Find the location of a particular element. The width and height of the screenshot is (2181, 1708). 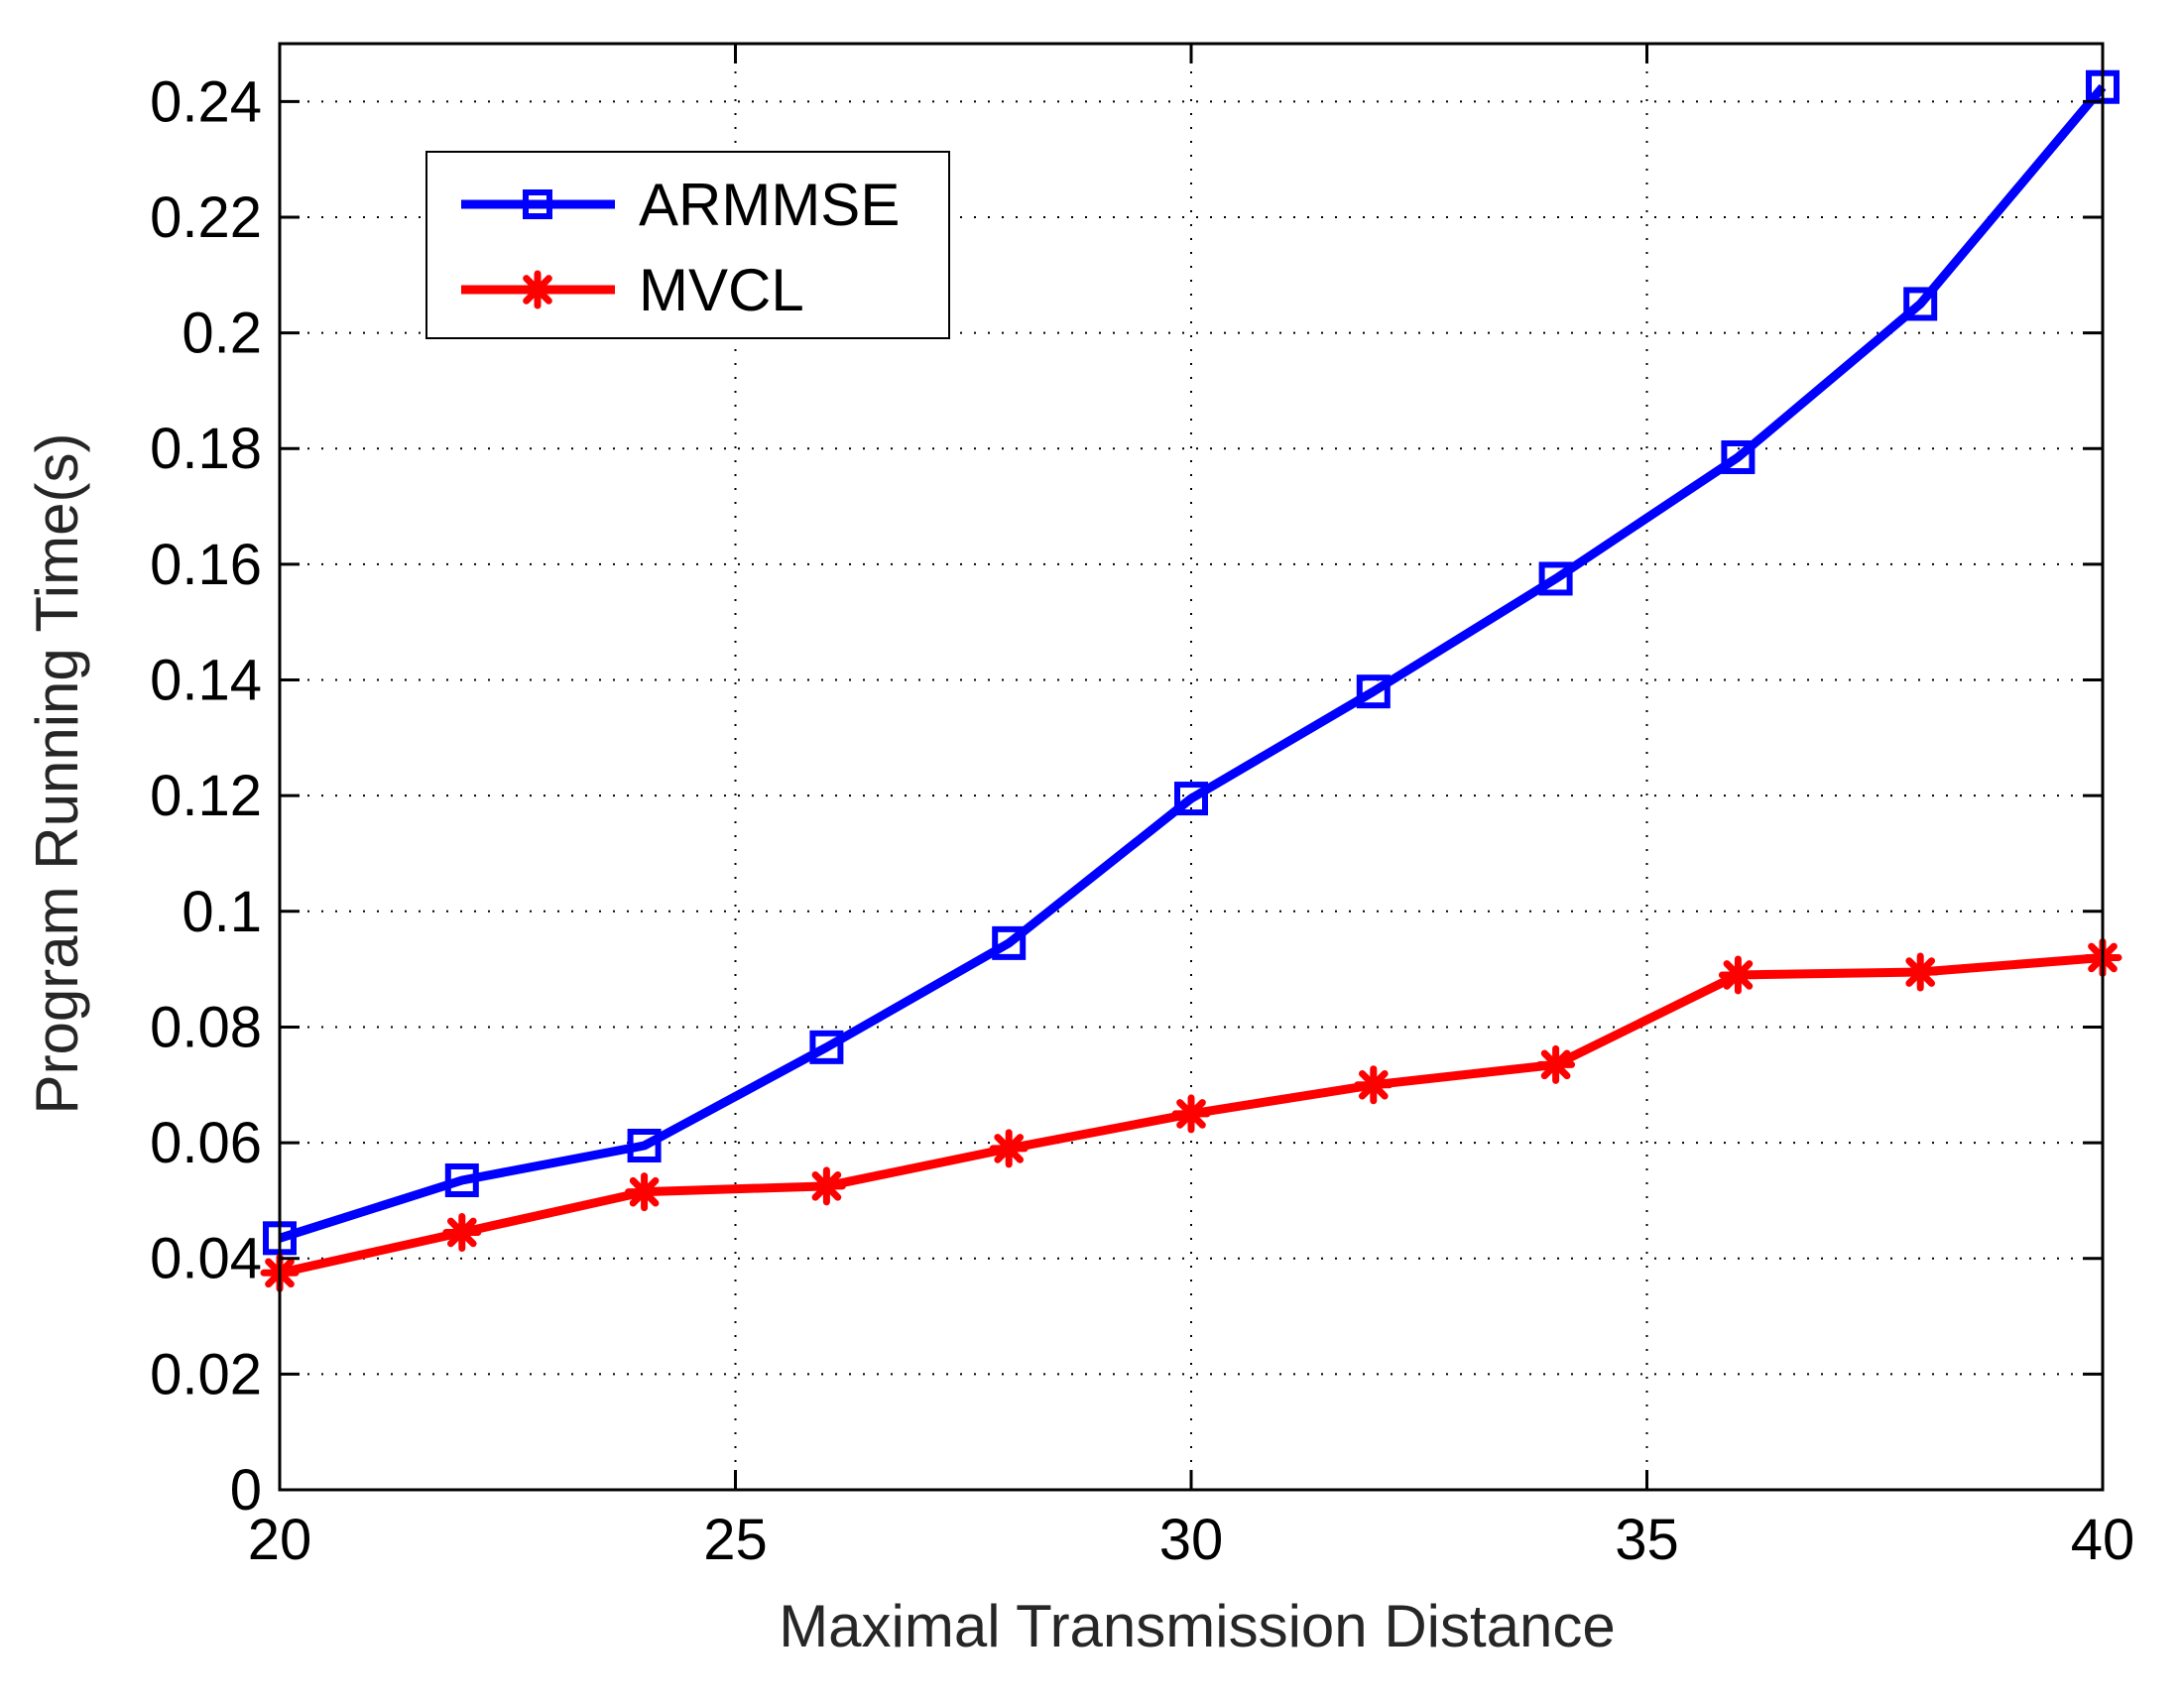

x-tick-label: 30 is located at coordinates (1191, 1540).